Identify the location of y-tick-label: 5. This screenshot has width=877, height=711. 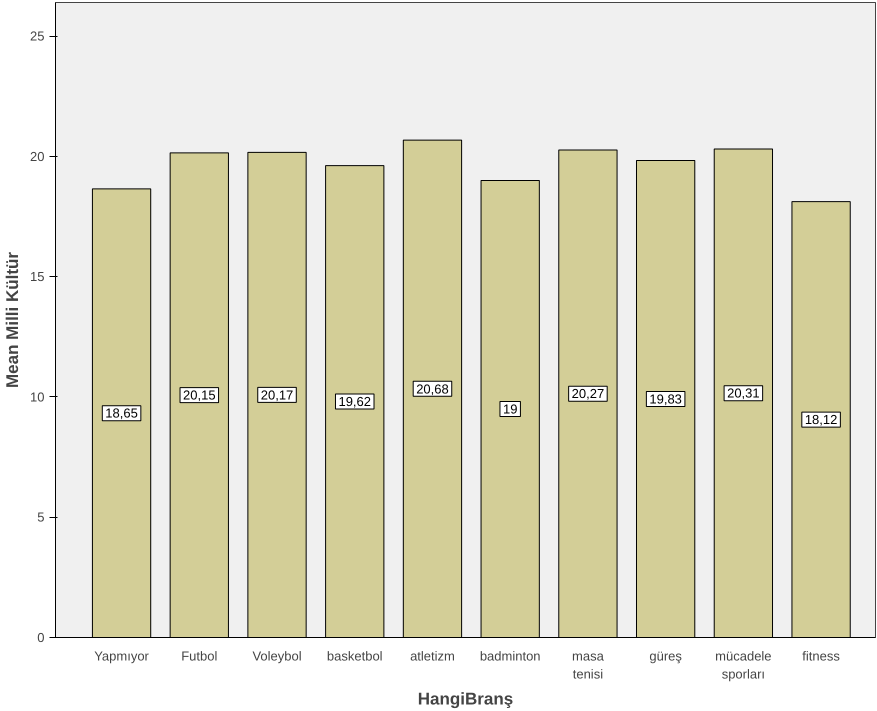
(41, 517).